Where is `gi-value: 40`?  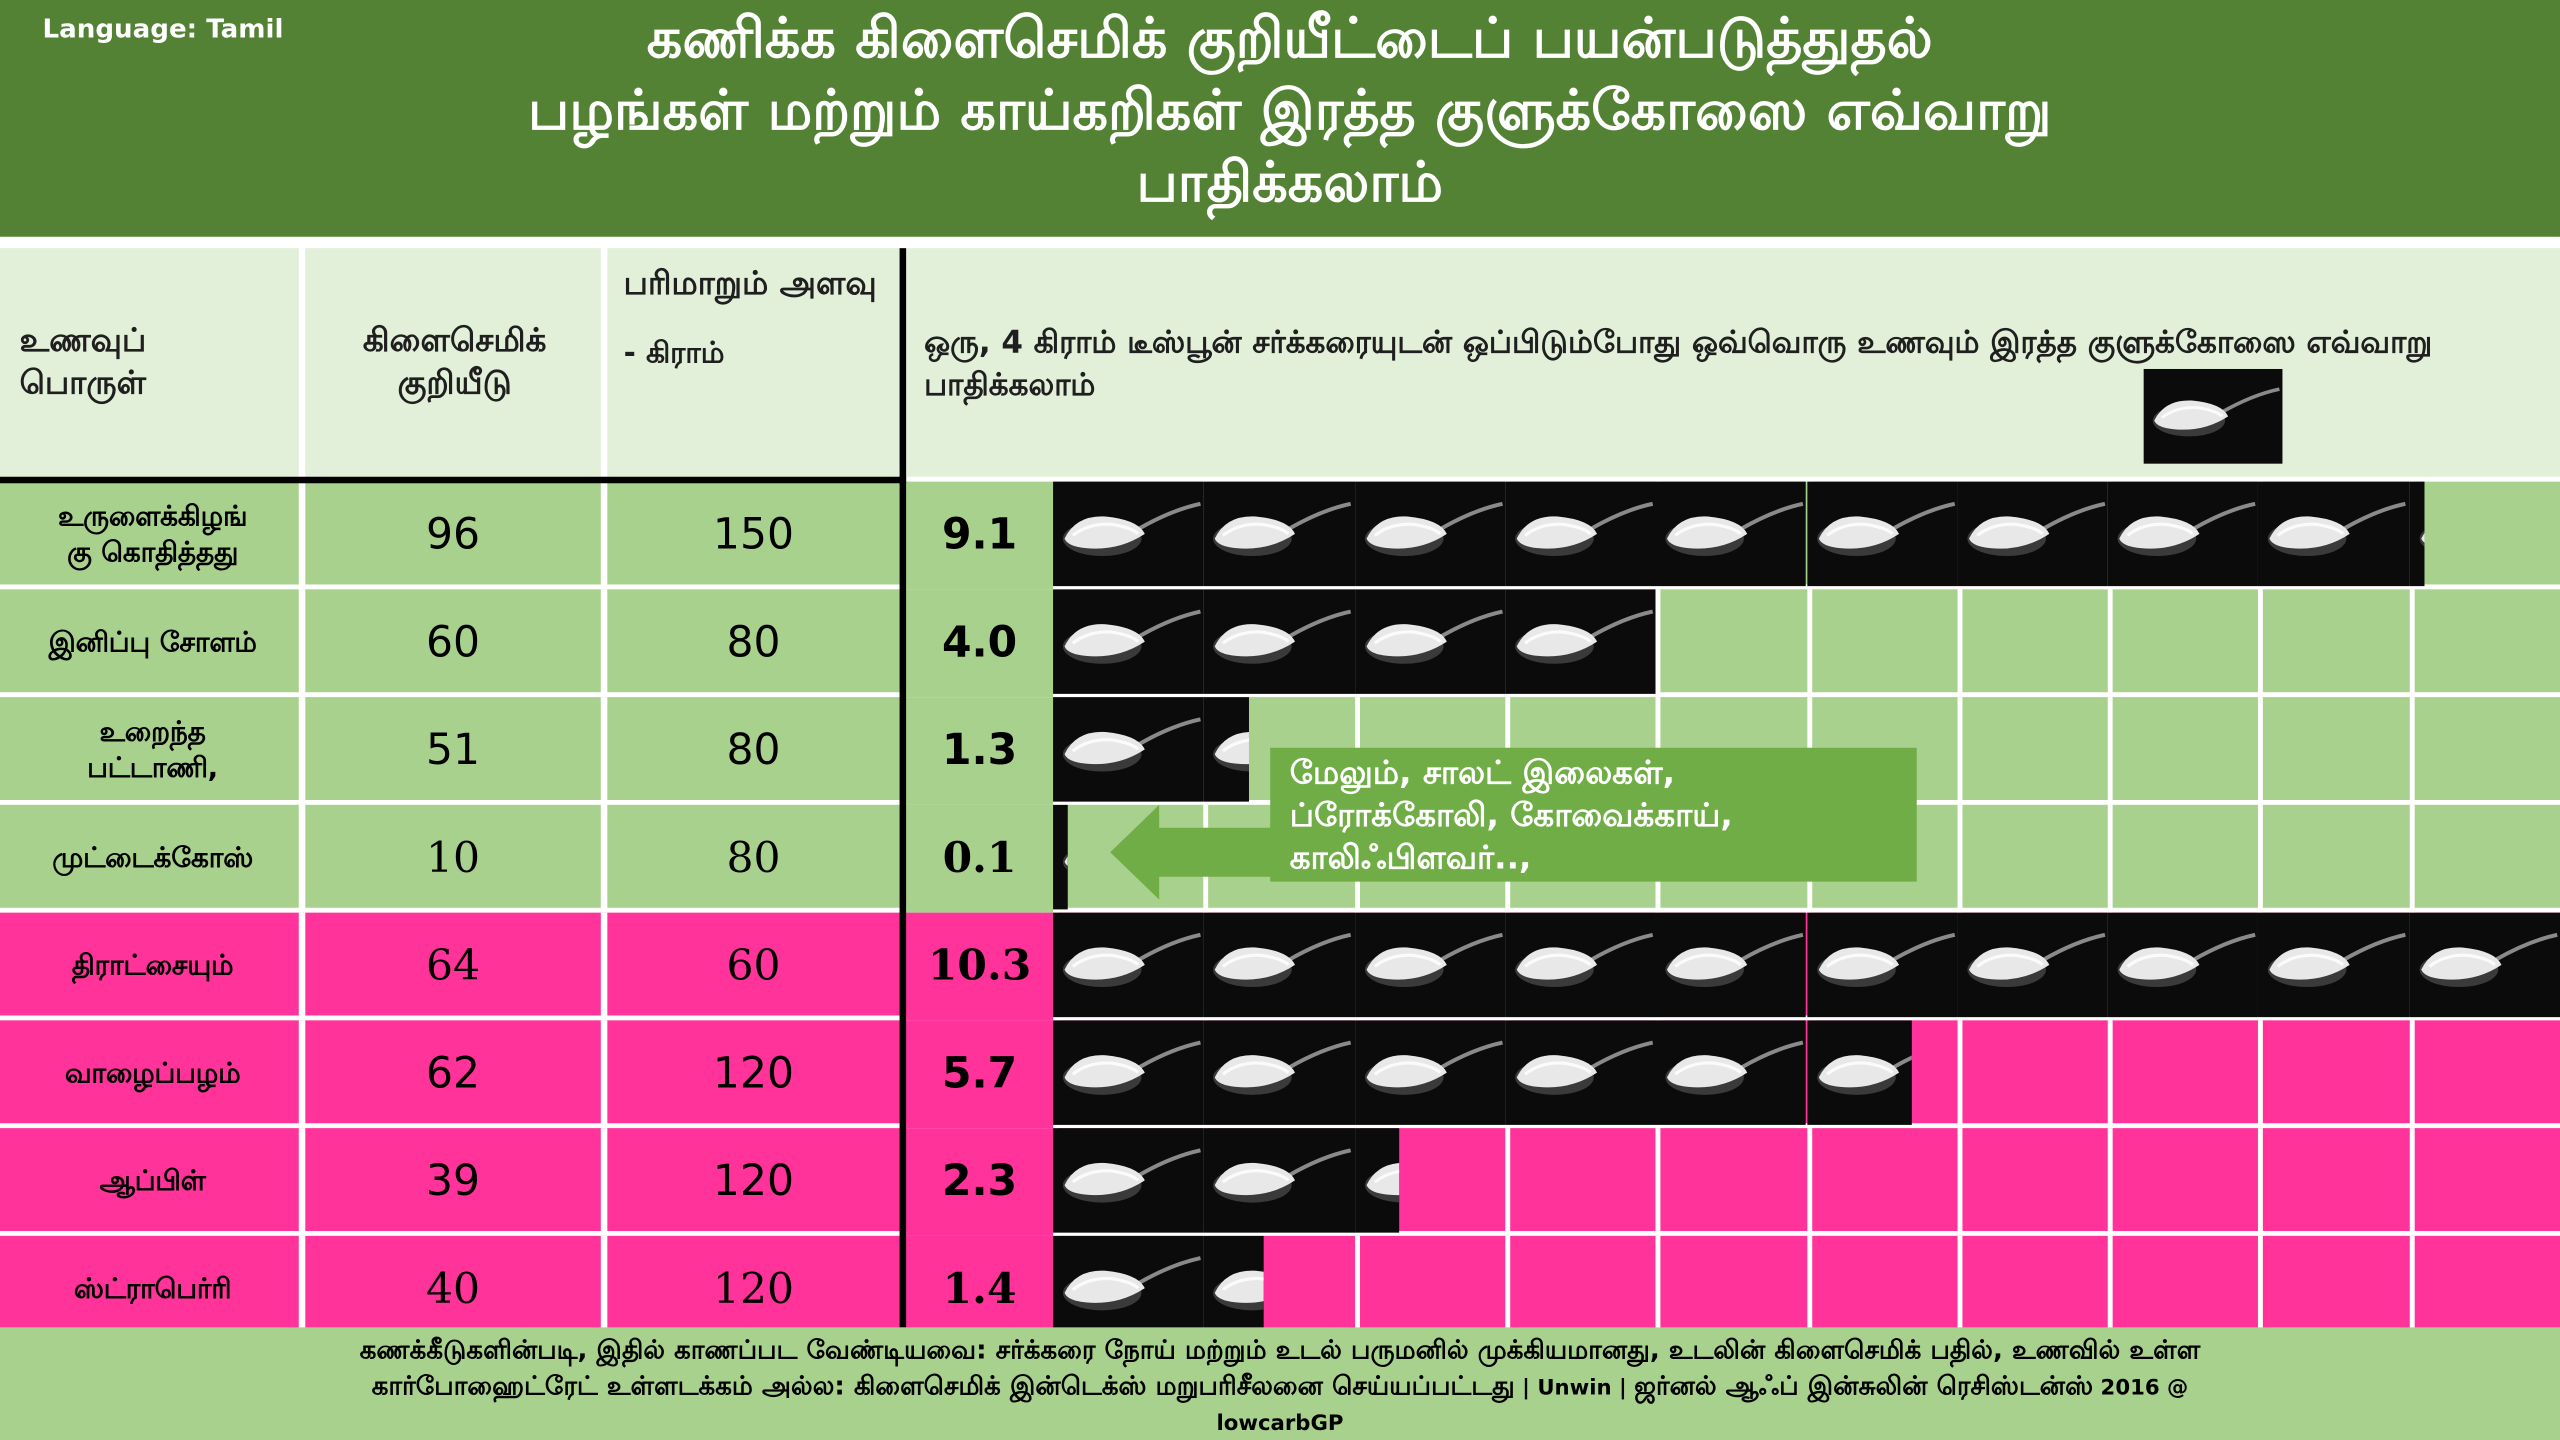
gi-value: 40 is located at coordinates (453, 1290).